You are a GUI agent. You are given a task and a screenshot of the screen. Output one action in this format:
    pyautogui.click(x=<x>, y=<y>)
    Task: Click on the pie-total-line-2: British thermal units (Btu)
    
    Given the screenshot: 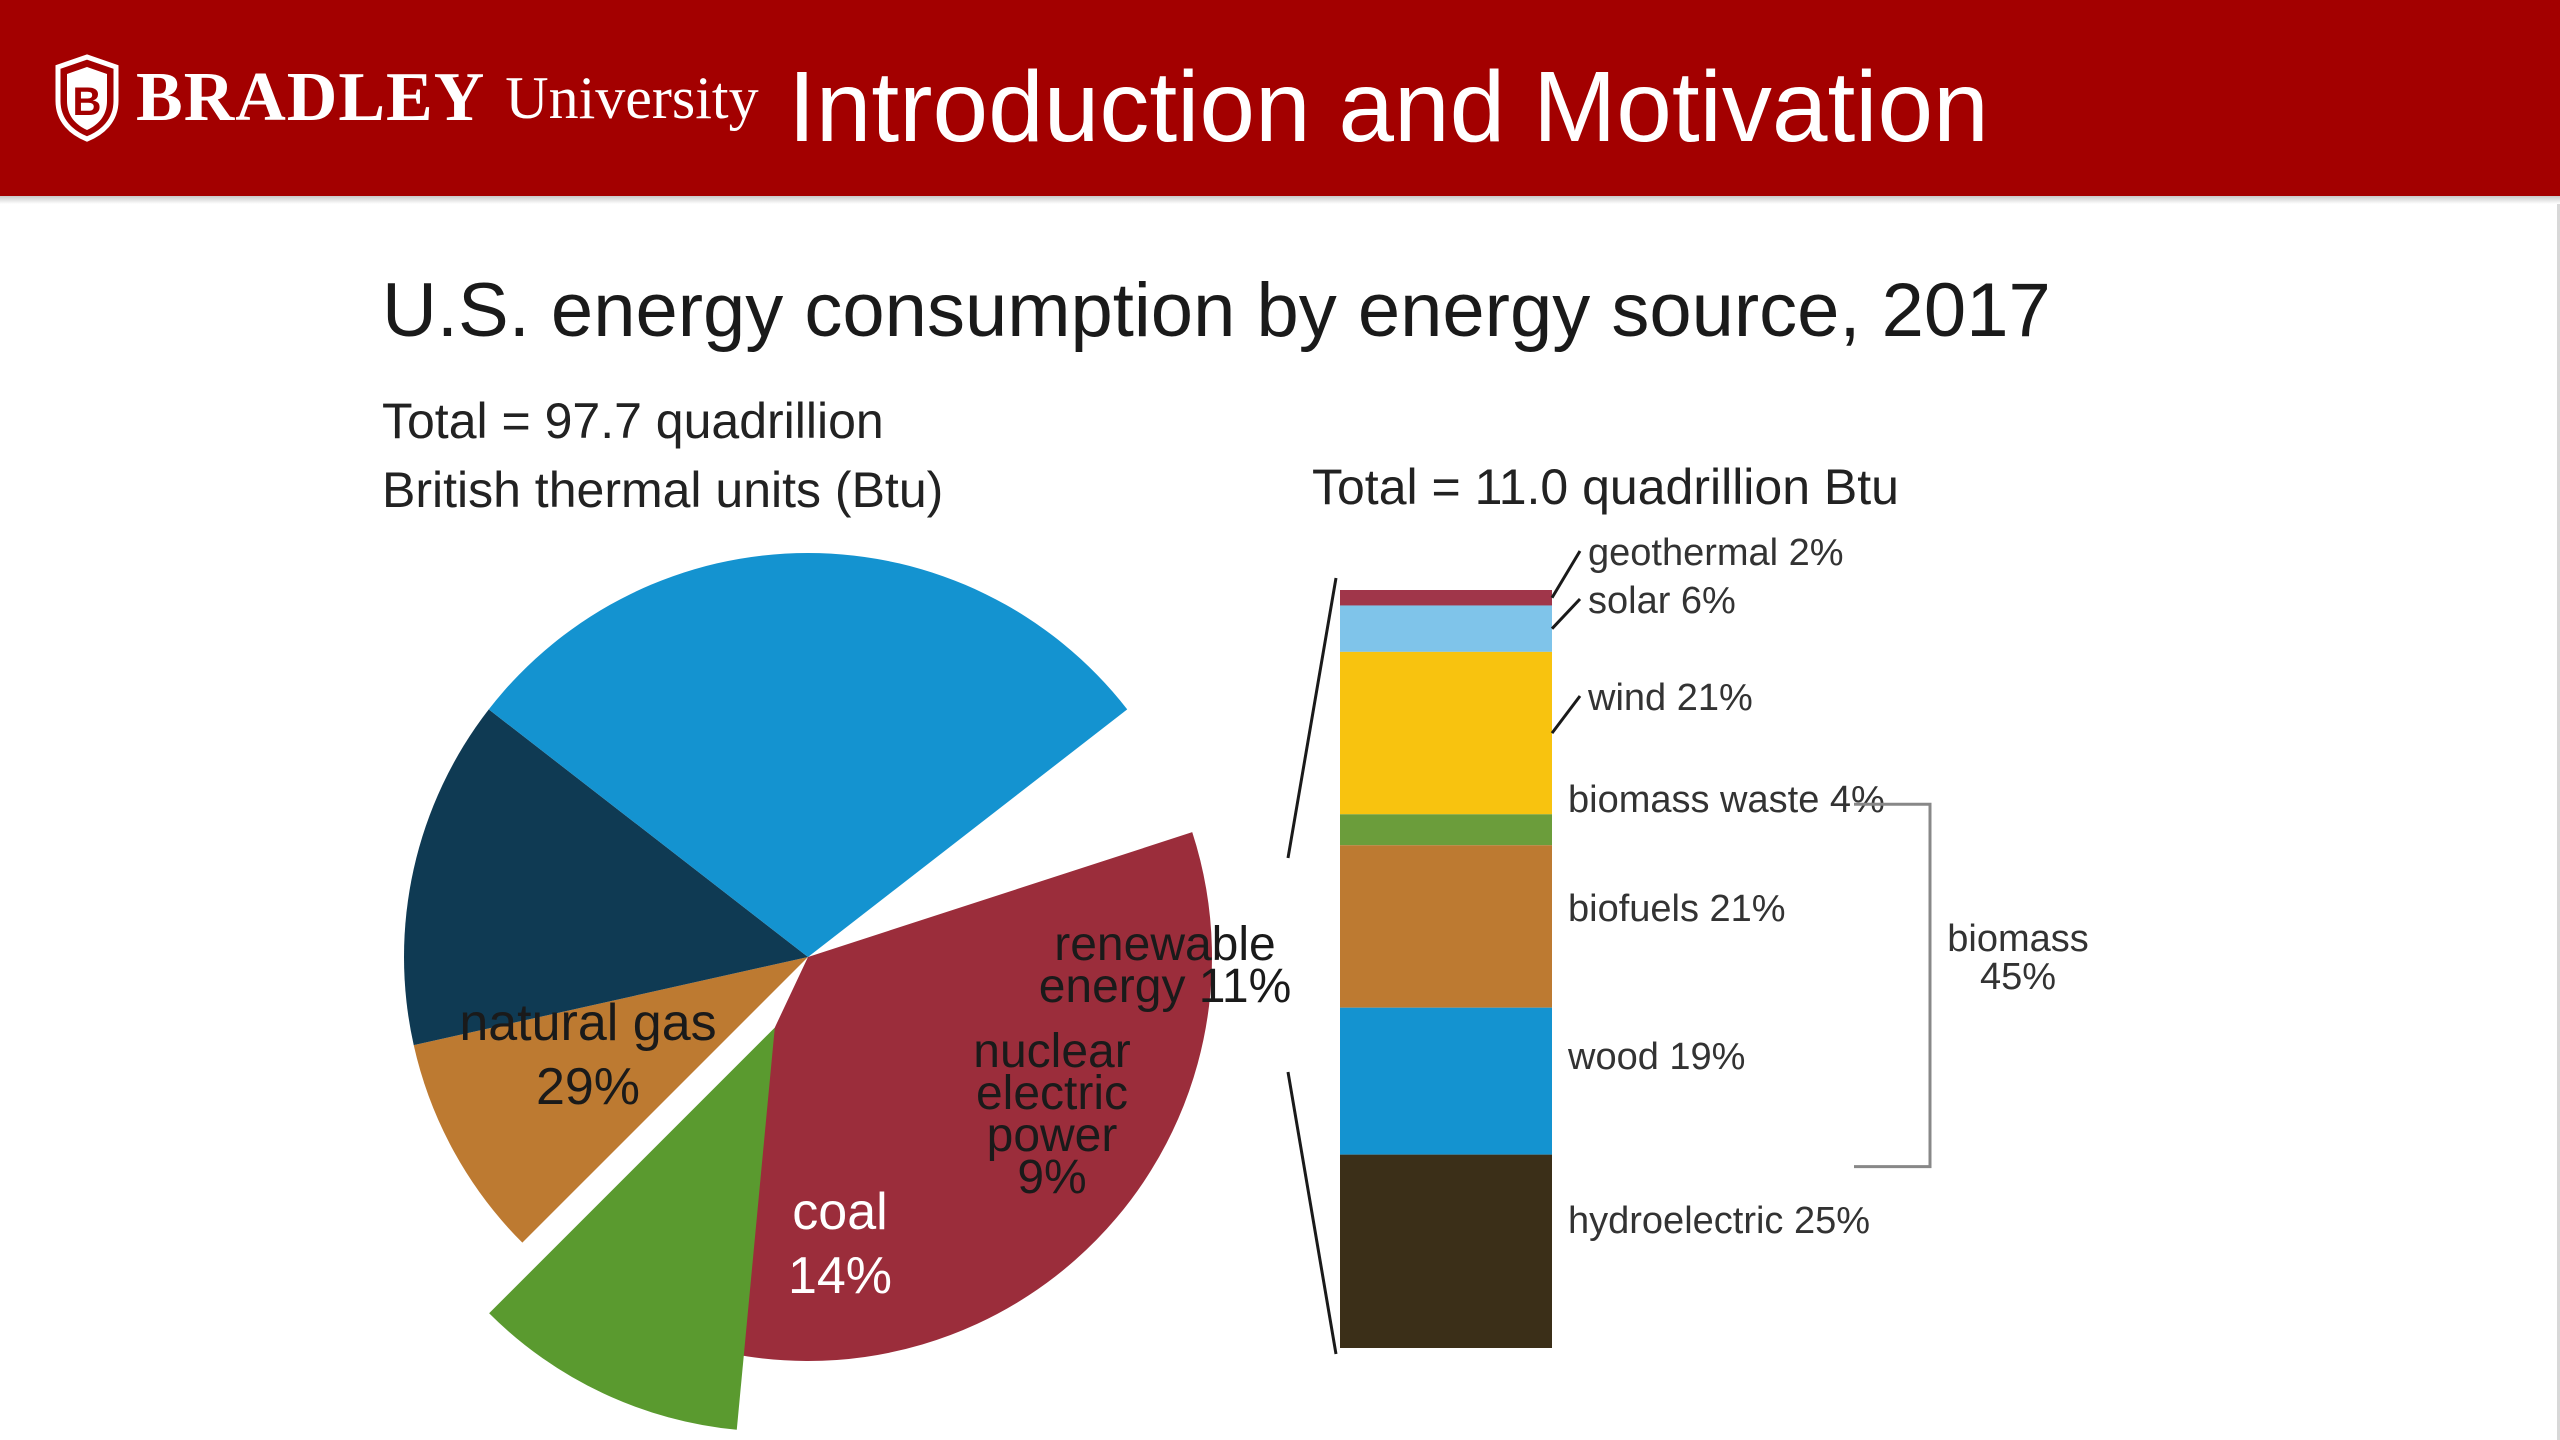 What is the action you would take?
    pyautogui.click(x=662, y=490)
    